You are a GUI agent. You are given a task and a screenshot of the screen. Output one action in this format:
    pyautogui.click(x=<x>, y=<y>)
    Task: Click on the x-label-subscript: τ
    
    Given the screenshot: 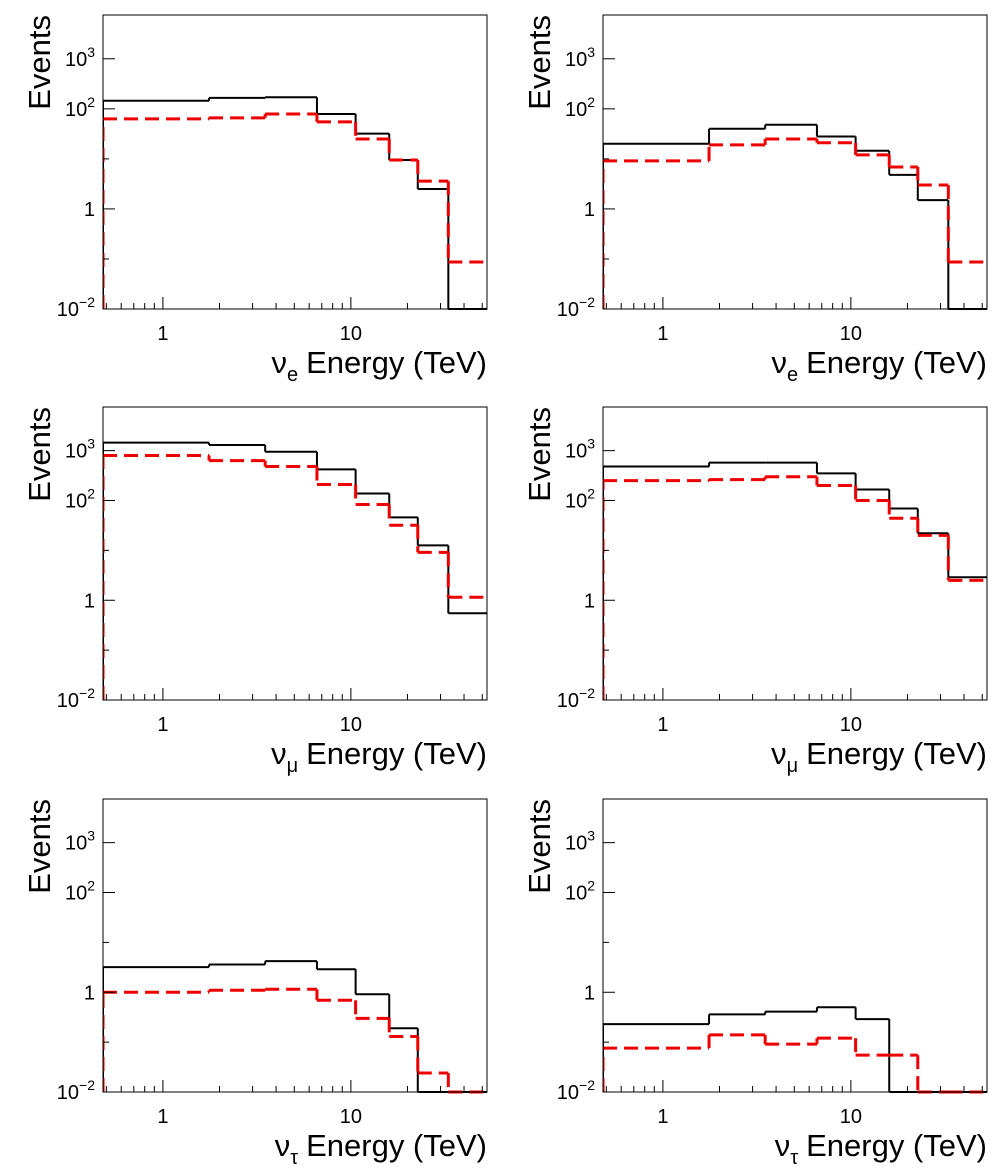 What is the action you would take?
    pyautogui.click(x=294, y=1158)
    